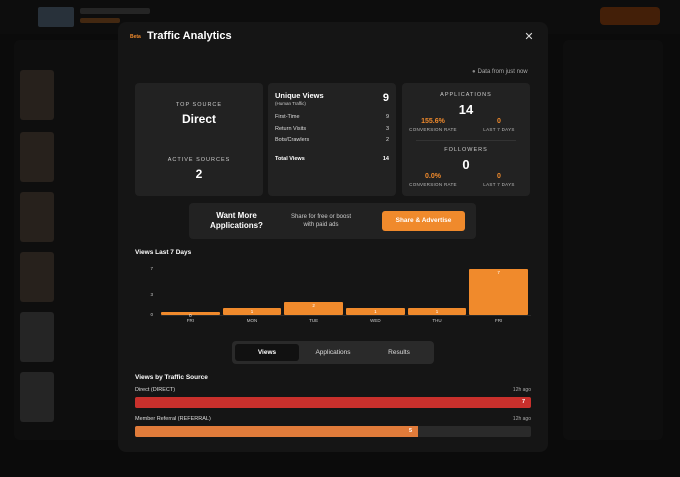 This screenshot has height=477, width=680. I want to click on unique-views-row: Bots/Crawlers 2, so click(332, 140).